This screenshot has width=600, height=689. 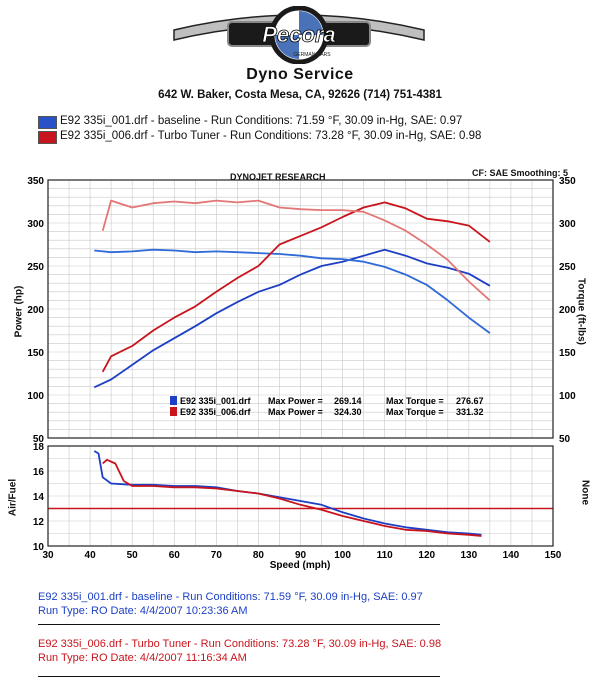 I want to click on speed-tick-label: 90, so click(x=301, y=555).